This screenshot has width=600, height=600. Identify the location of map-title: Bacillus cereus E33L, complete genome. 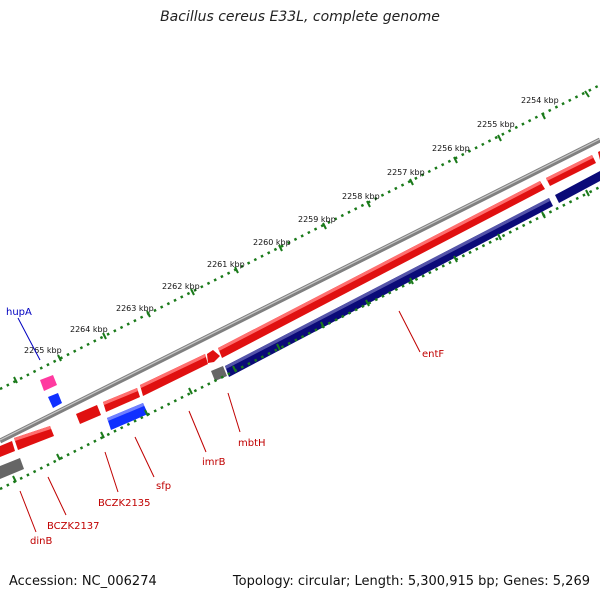
(300, 17).